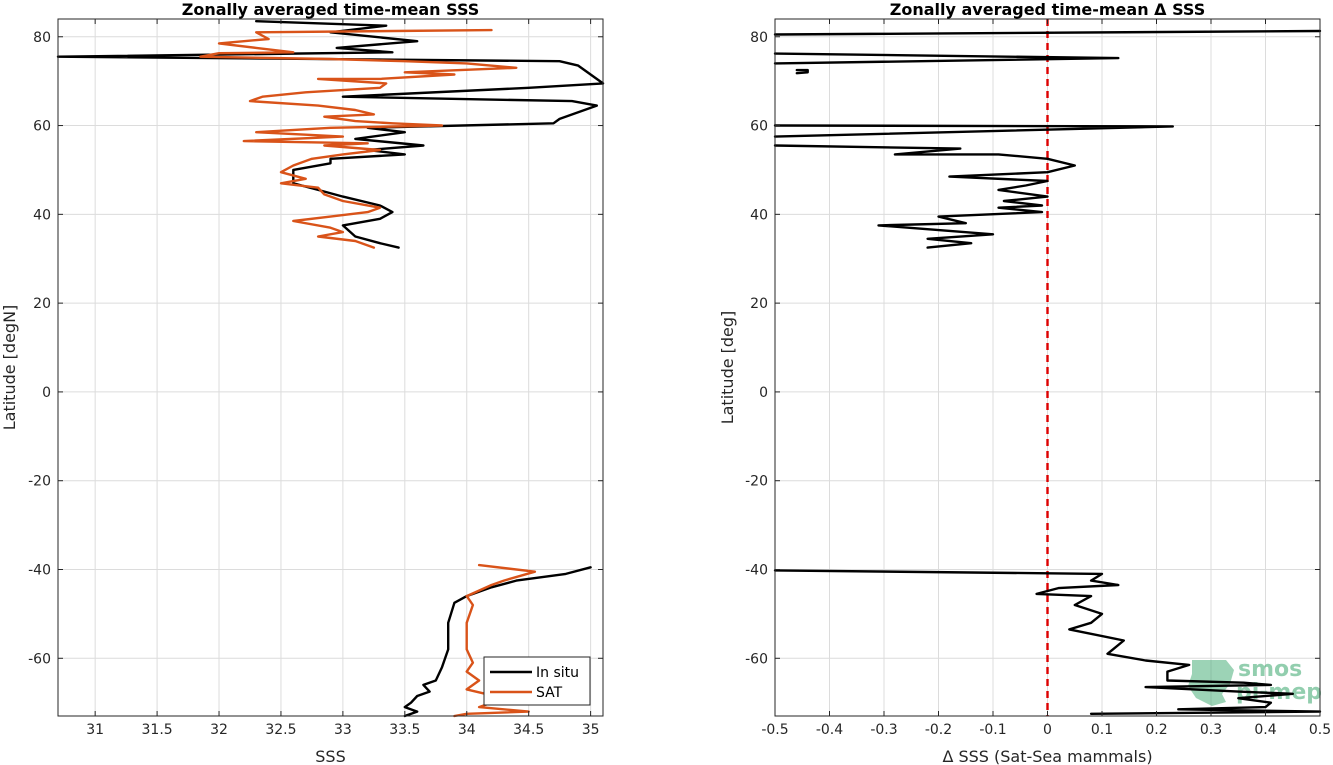 This screenshot has height=765, width=1333. Describe the element at coordinates (1265, 730) in the screenshot. I see `x-tick-label: 0.4` at that location.